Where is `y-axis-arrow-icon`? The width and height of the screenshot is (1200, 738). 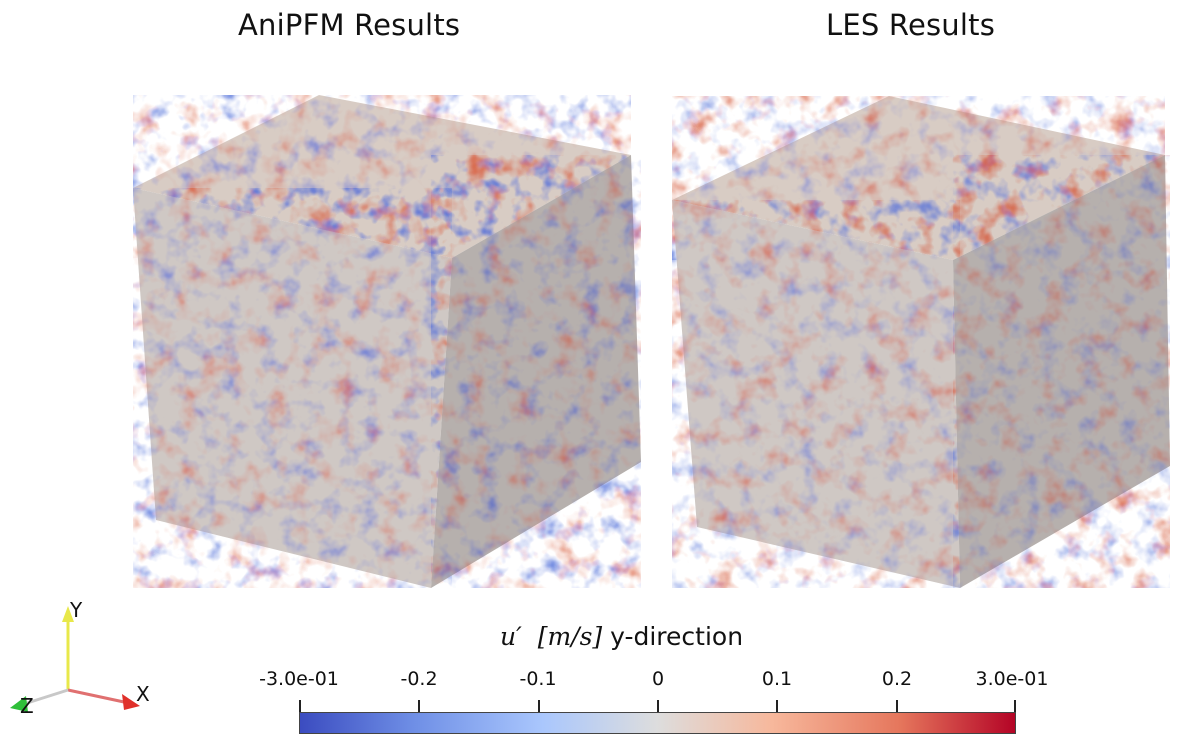 y-axis-arrow-icon is located at coordinates (68, 614).